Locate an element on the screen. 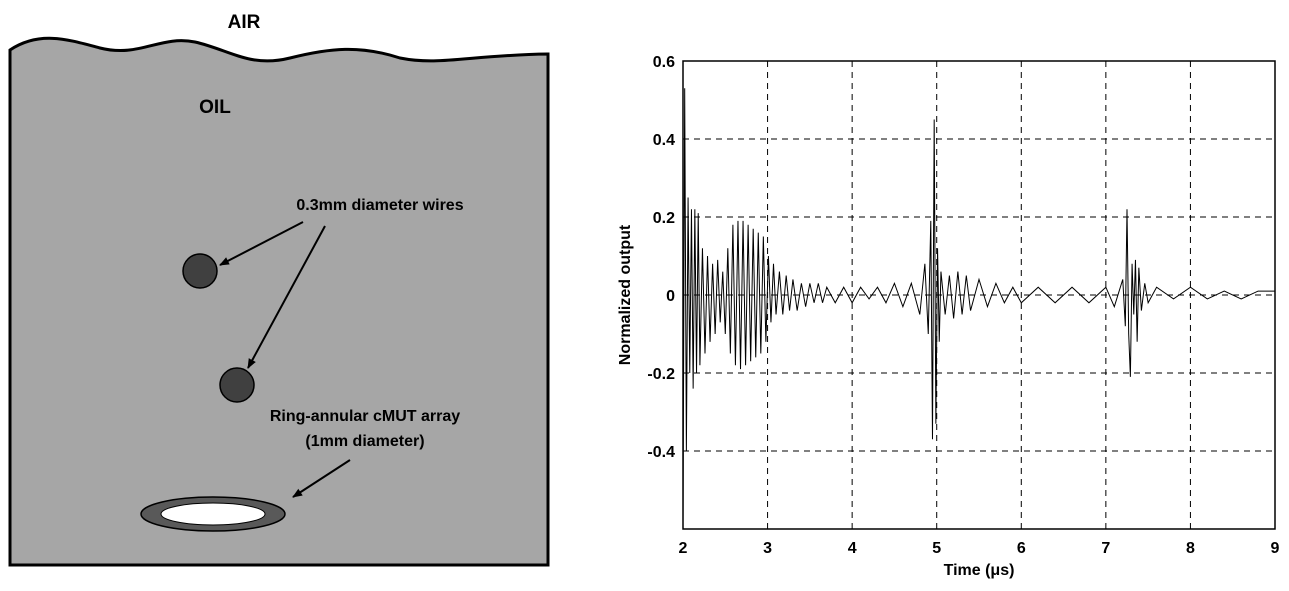 The width and height of the screenshot is (1289, 591). x-tick-label: 5 is located at coordinates (936, 548).